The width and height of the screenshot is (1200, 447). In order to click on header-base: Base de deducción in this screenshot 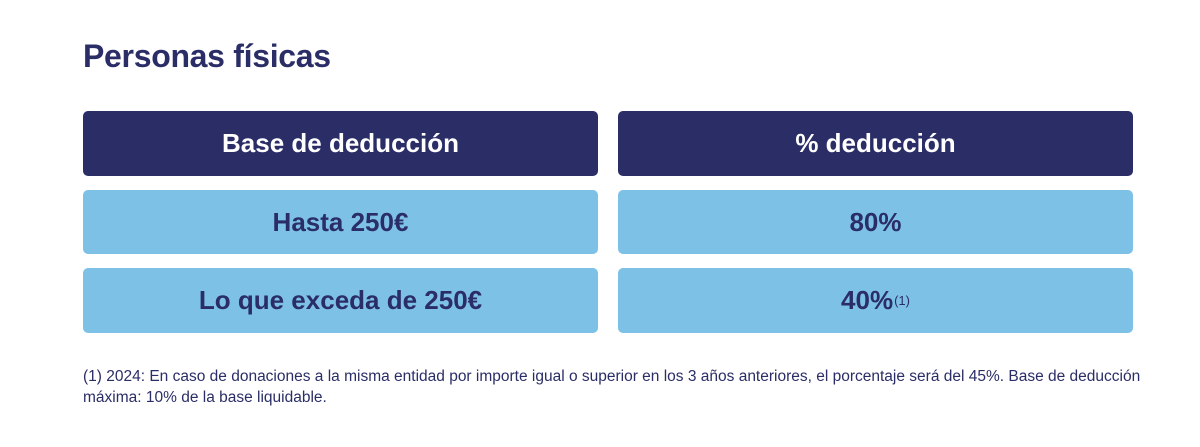, I will do `click(340, 143)`.